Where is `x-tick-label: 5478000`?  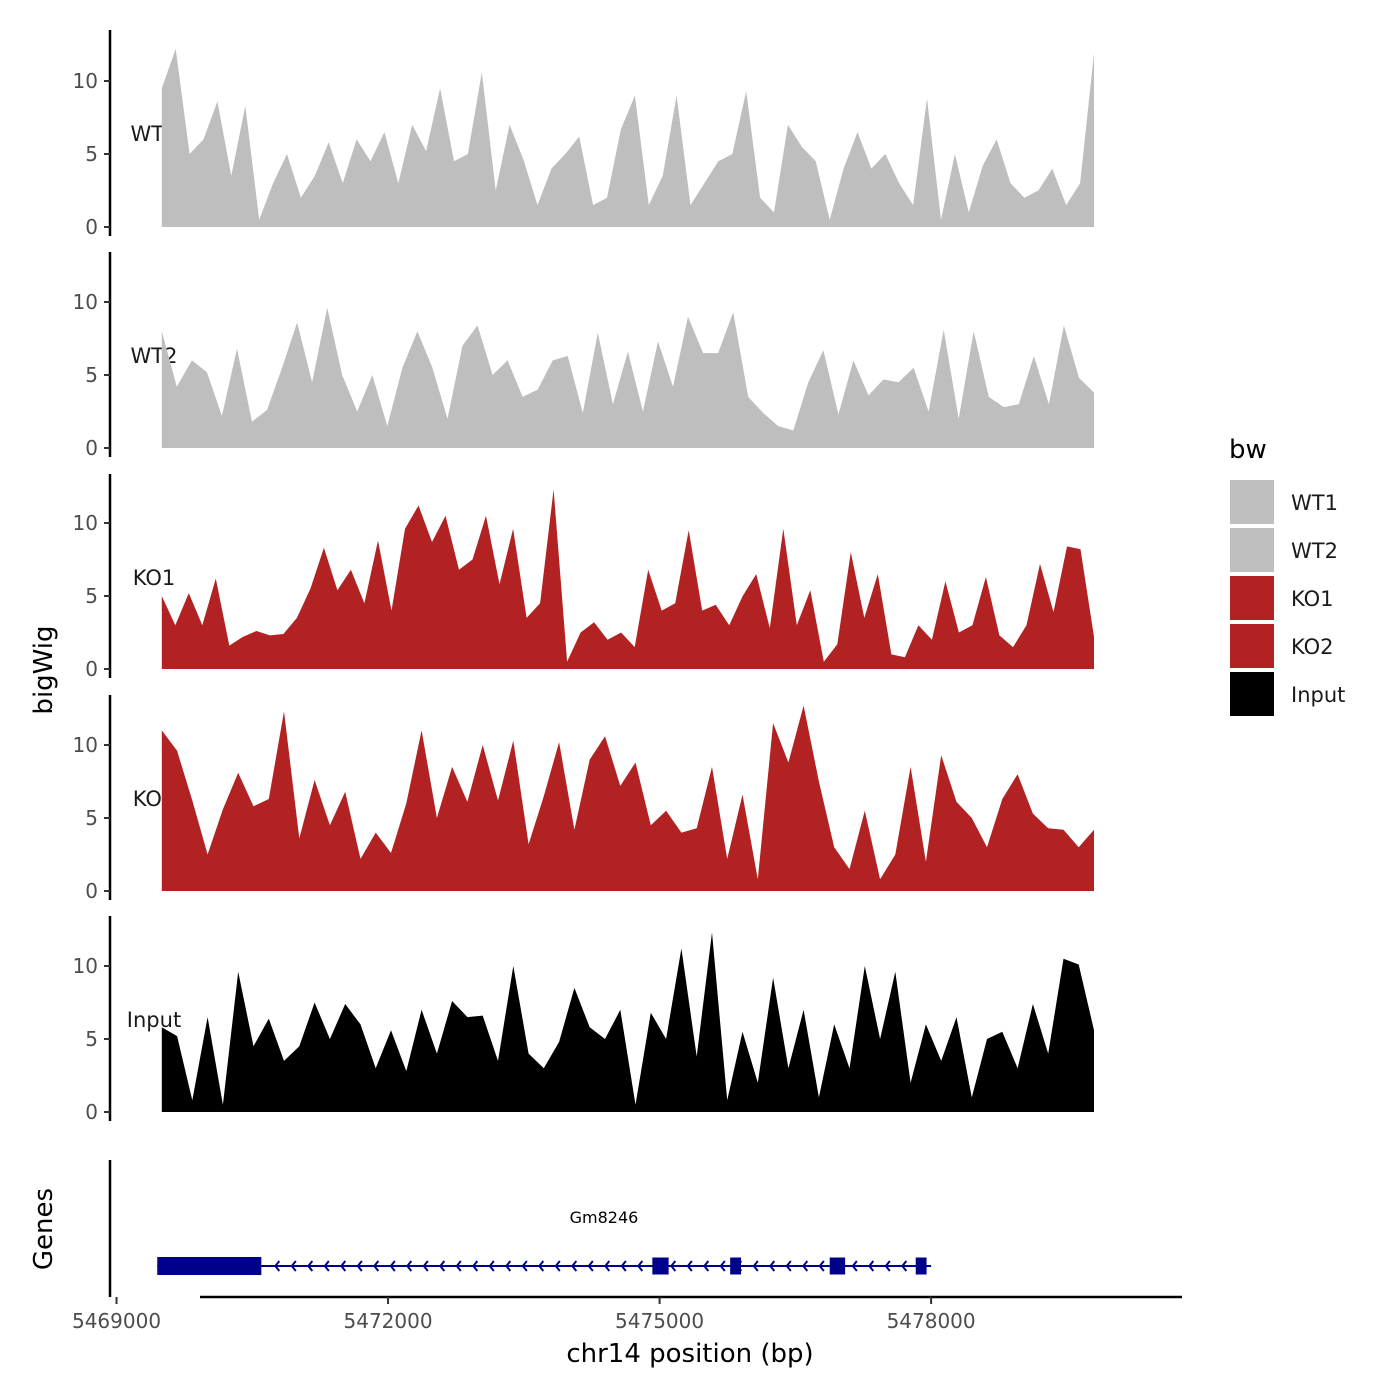 x-tick-label: 5478000 is located at coordinates (931, 1321).